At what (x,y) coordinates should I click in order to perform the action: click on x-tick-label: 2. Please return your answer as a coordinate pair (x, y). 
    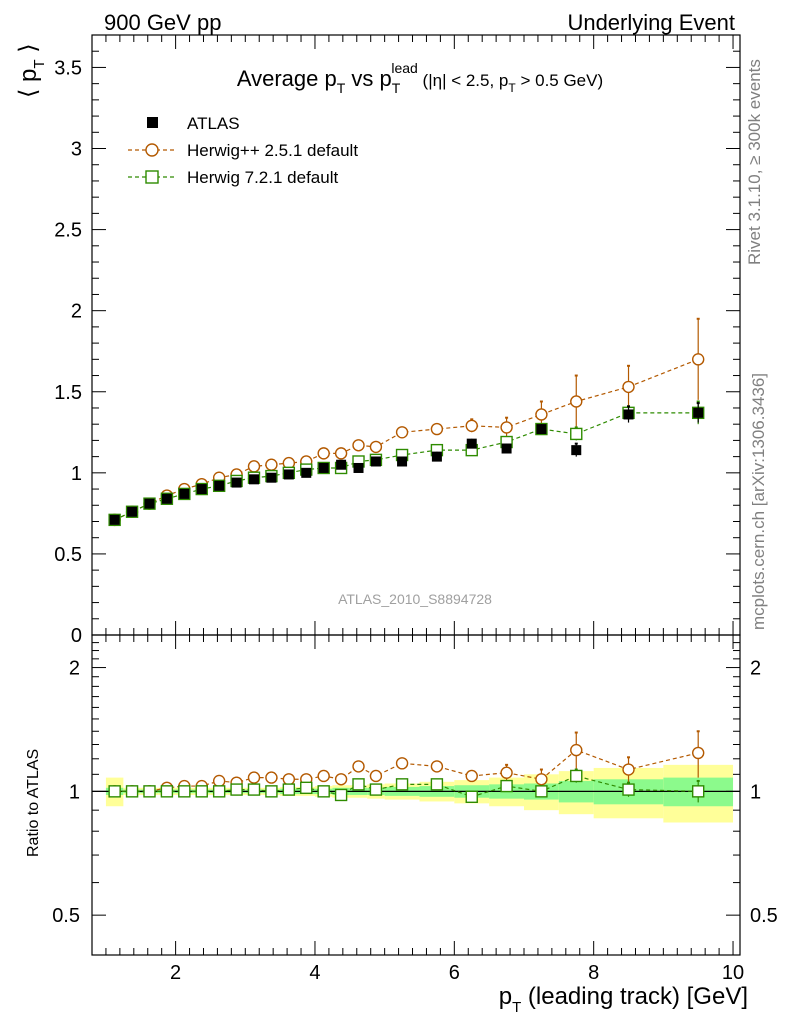
    Looking at the image, I should click on (175, 973).